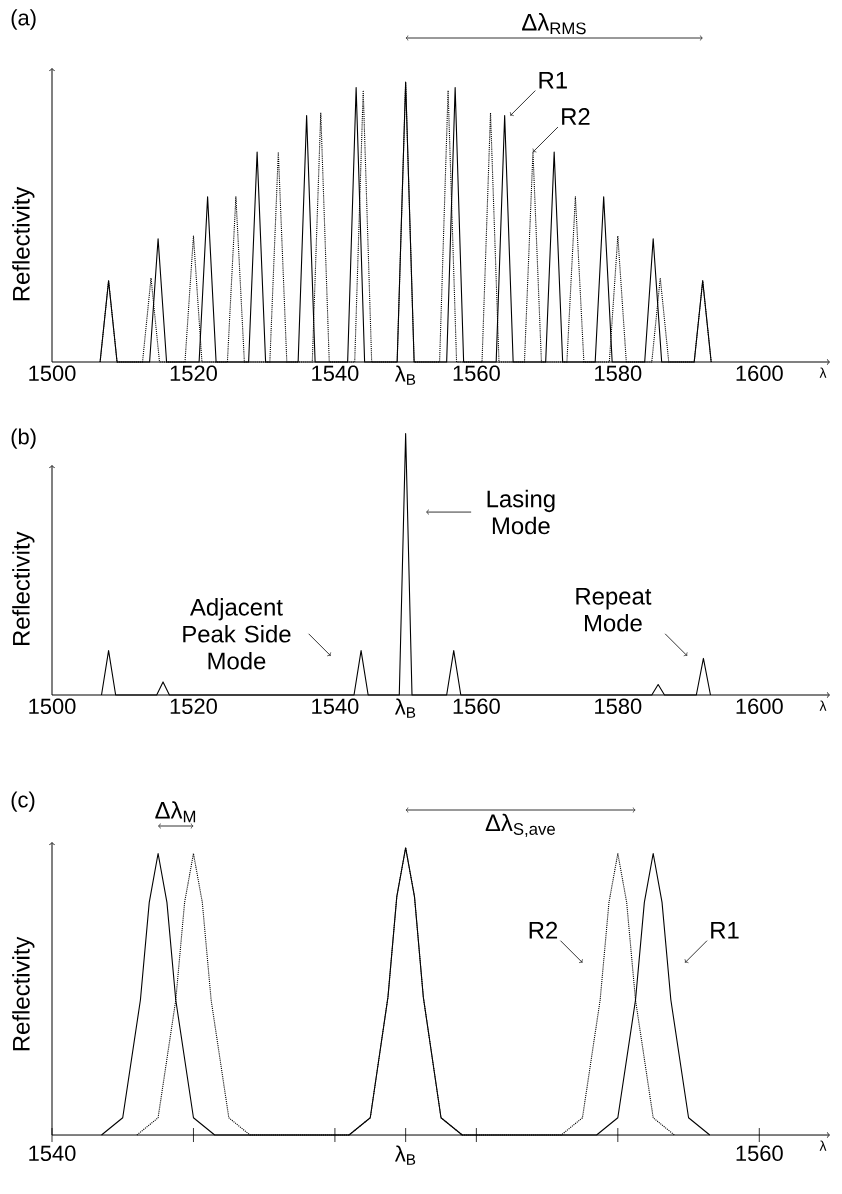 The height and width of the screenshot is (1194, 842). What do you see at coordinates (520, 825) in the screenshot?
I see `text: Δλ$_{S,ave}$` at bounding box center [520, 825].